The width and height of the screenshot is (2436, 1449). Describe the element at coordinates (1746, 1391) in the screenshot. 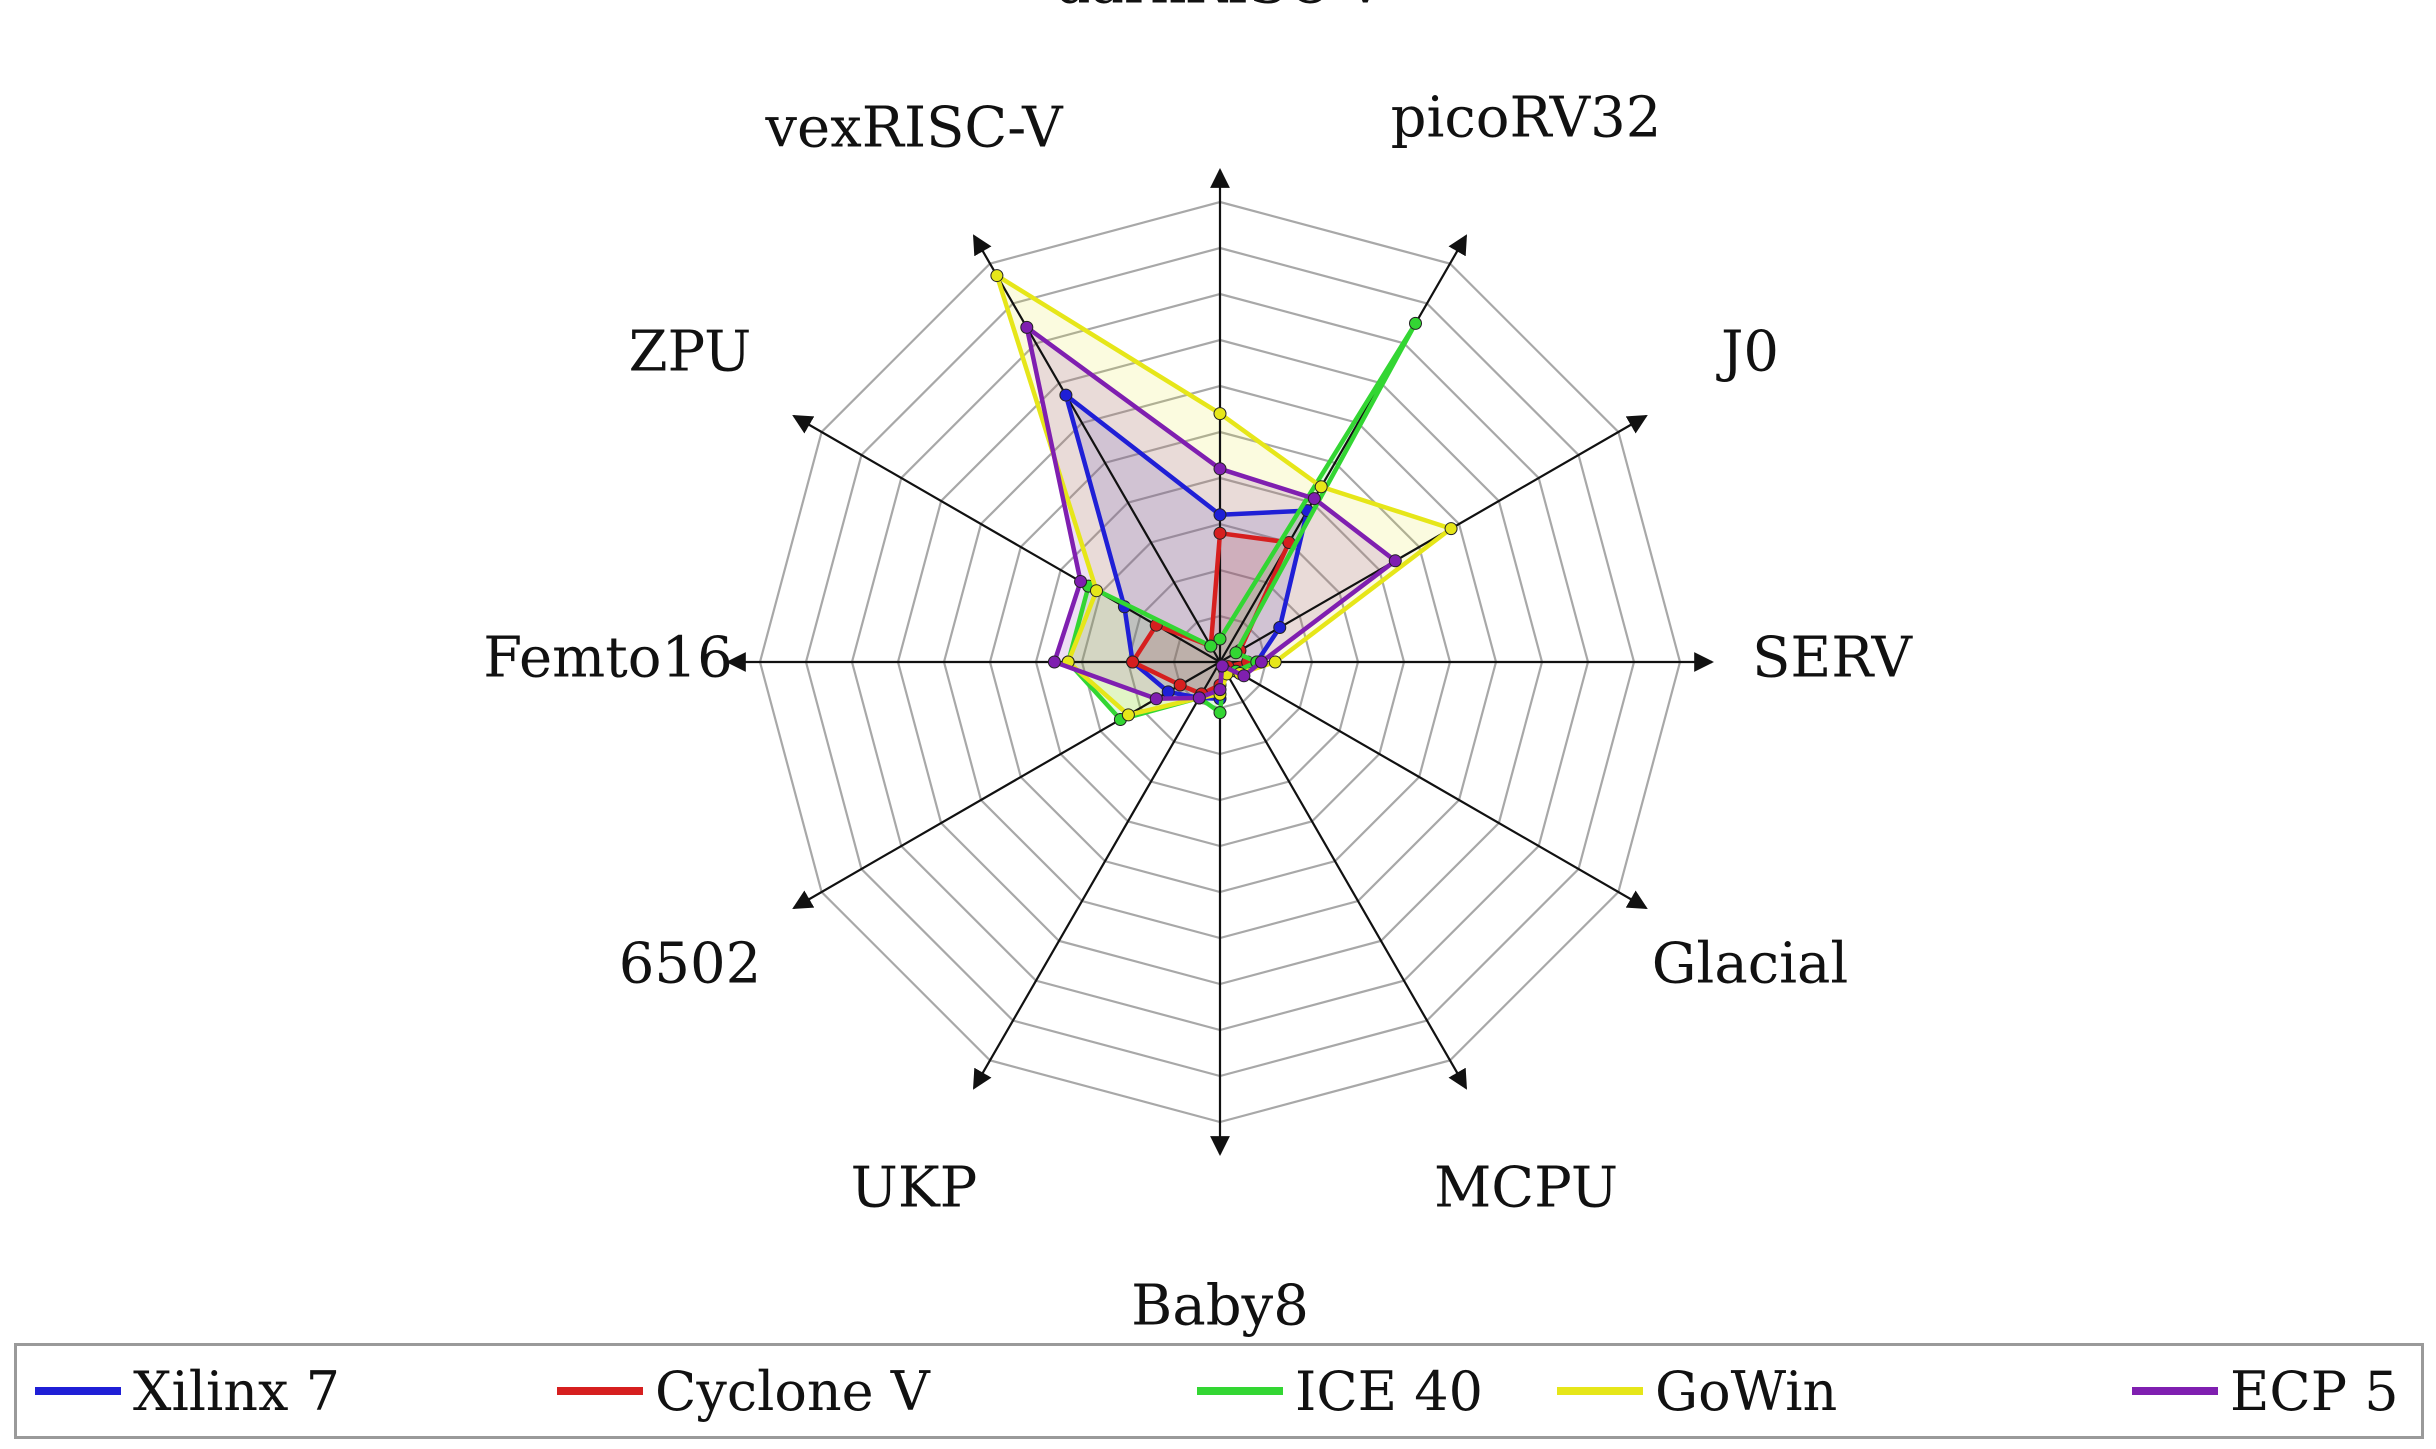

I see `legend-label: GoWin` at that location.